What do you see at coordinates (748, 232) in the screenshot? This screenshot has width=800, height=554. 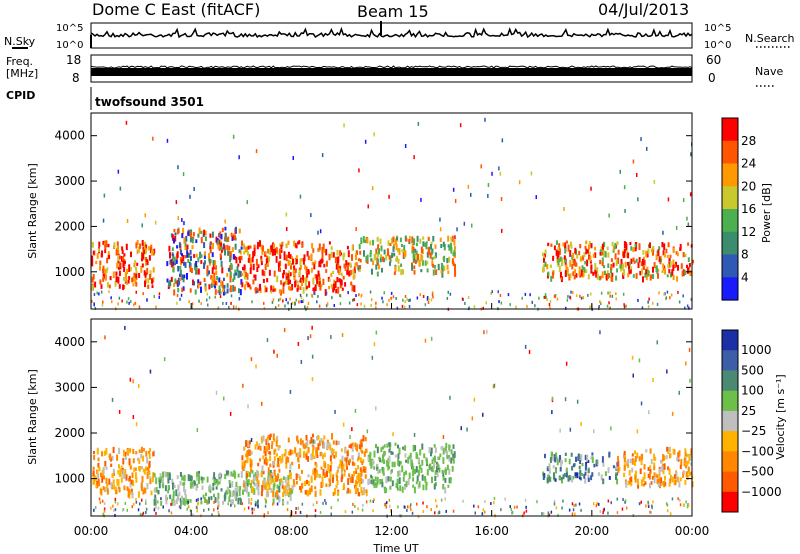 I see `colorbar-tick-label: 12` at bounding box center [748, 232].